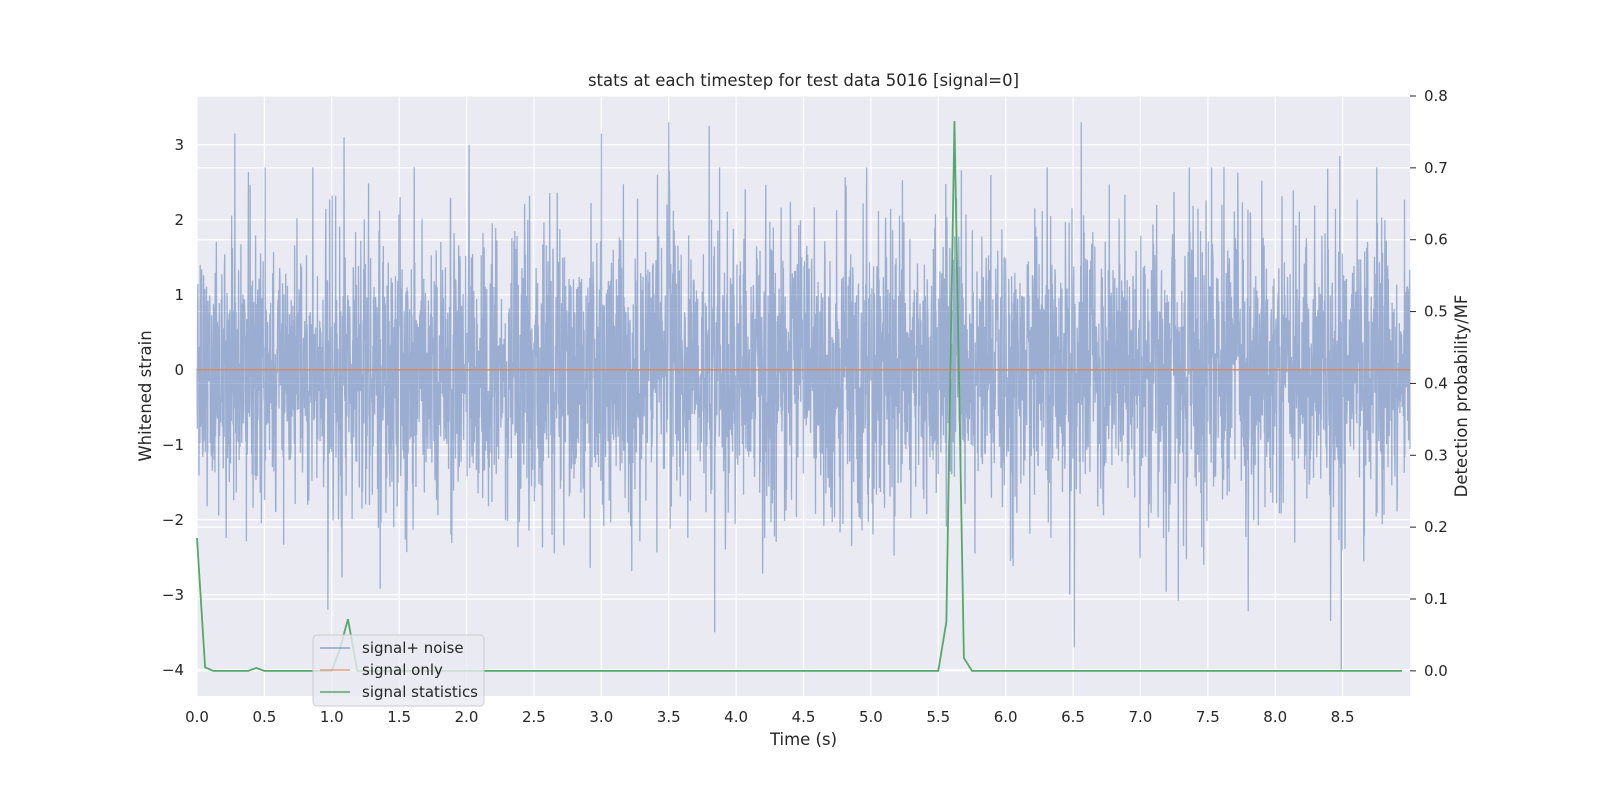 The height and width of the screenshot is (800, 1600). Describe the element at coordinates (803, 739) in the screenshot. I see `x-axis-label: Time (s)` at that location.